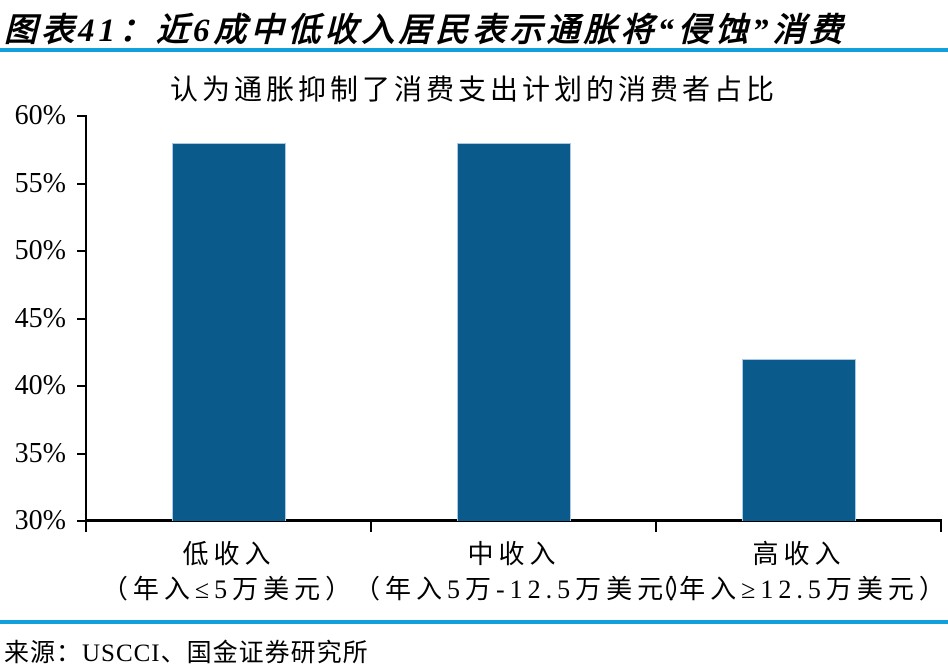  What do you see at coordinates (40, 520) in the screenshot?
I see `y-axis-label: 30%` at bounding box center [40, 520].